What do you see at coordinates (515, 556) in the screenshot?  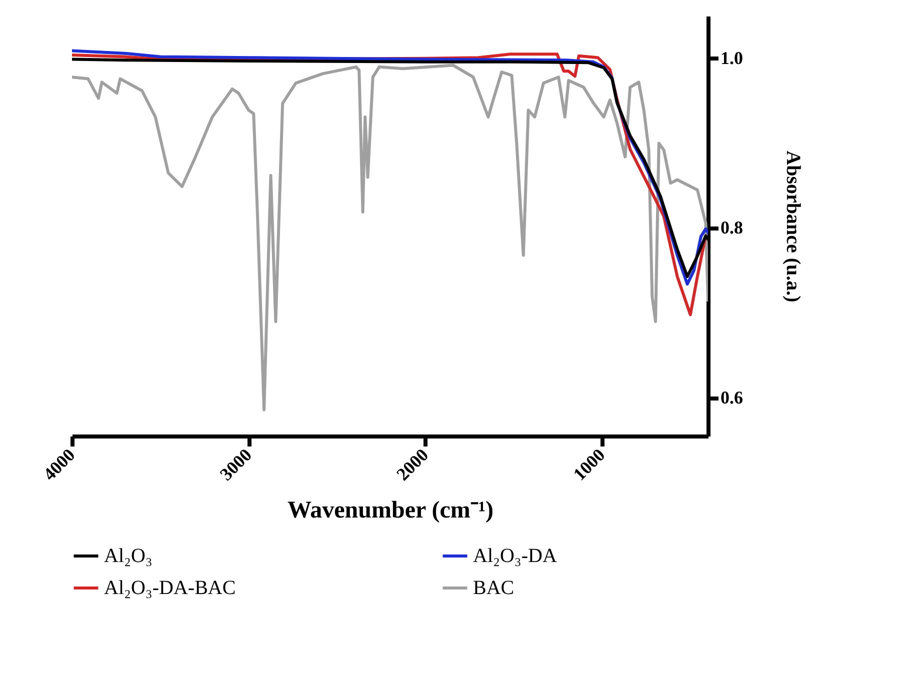 I see `legend-label: Al₂O₃-DA` at bounding box center [515, 556].